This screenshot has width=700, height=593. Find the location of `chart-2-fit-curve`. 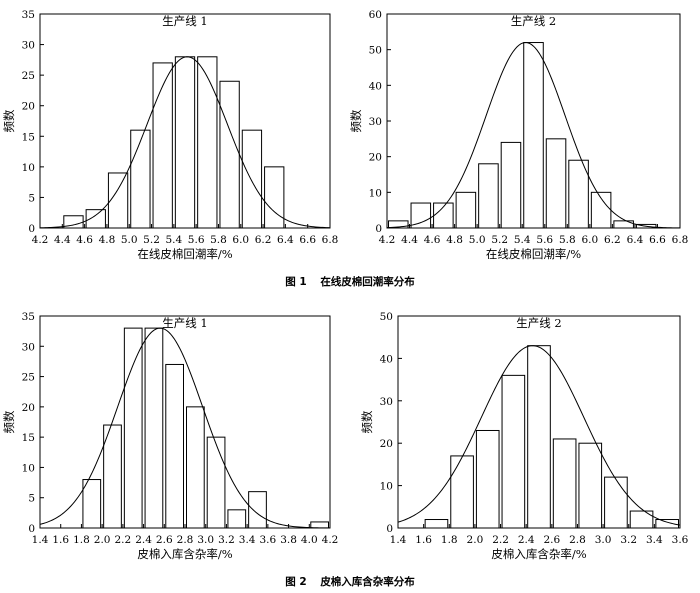

chart-2-fit-curve is located at coordinates (533, 135).